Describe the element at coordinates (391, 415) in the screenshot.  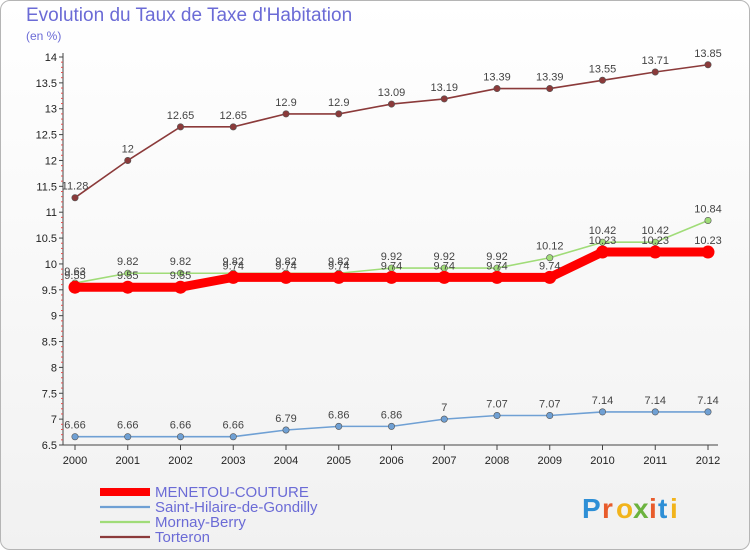
I see `data-label: 6.86` at that location.